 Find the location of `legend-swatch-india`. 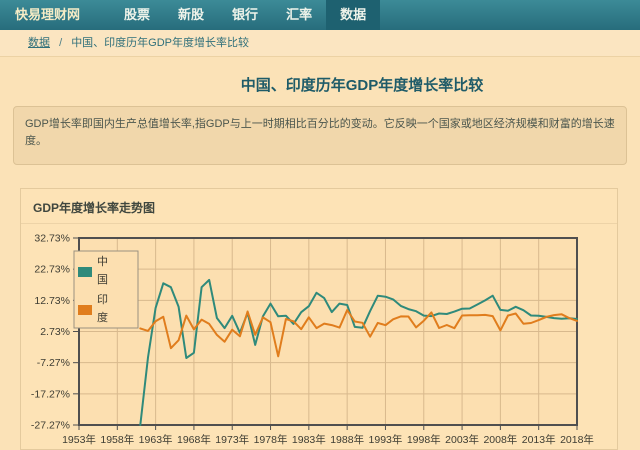

legend-swatch-india is located at coordinates (85, 310).